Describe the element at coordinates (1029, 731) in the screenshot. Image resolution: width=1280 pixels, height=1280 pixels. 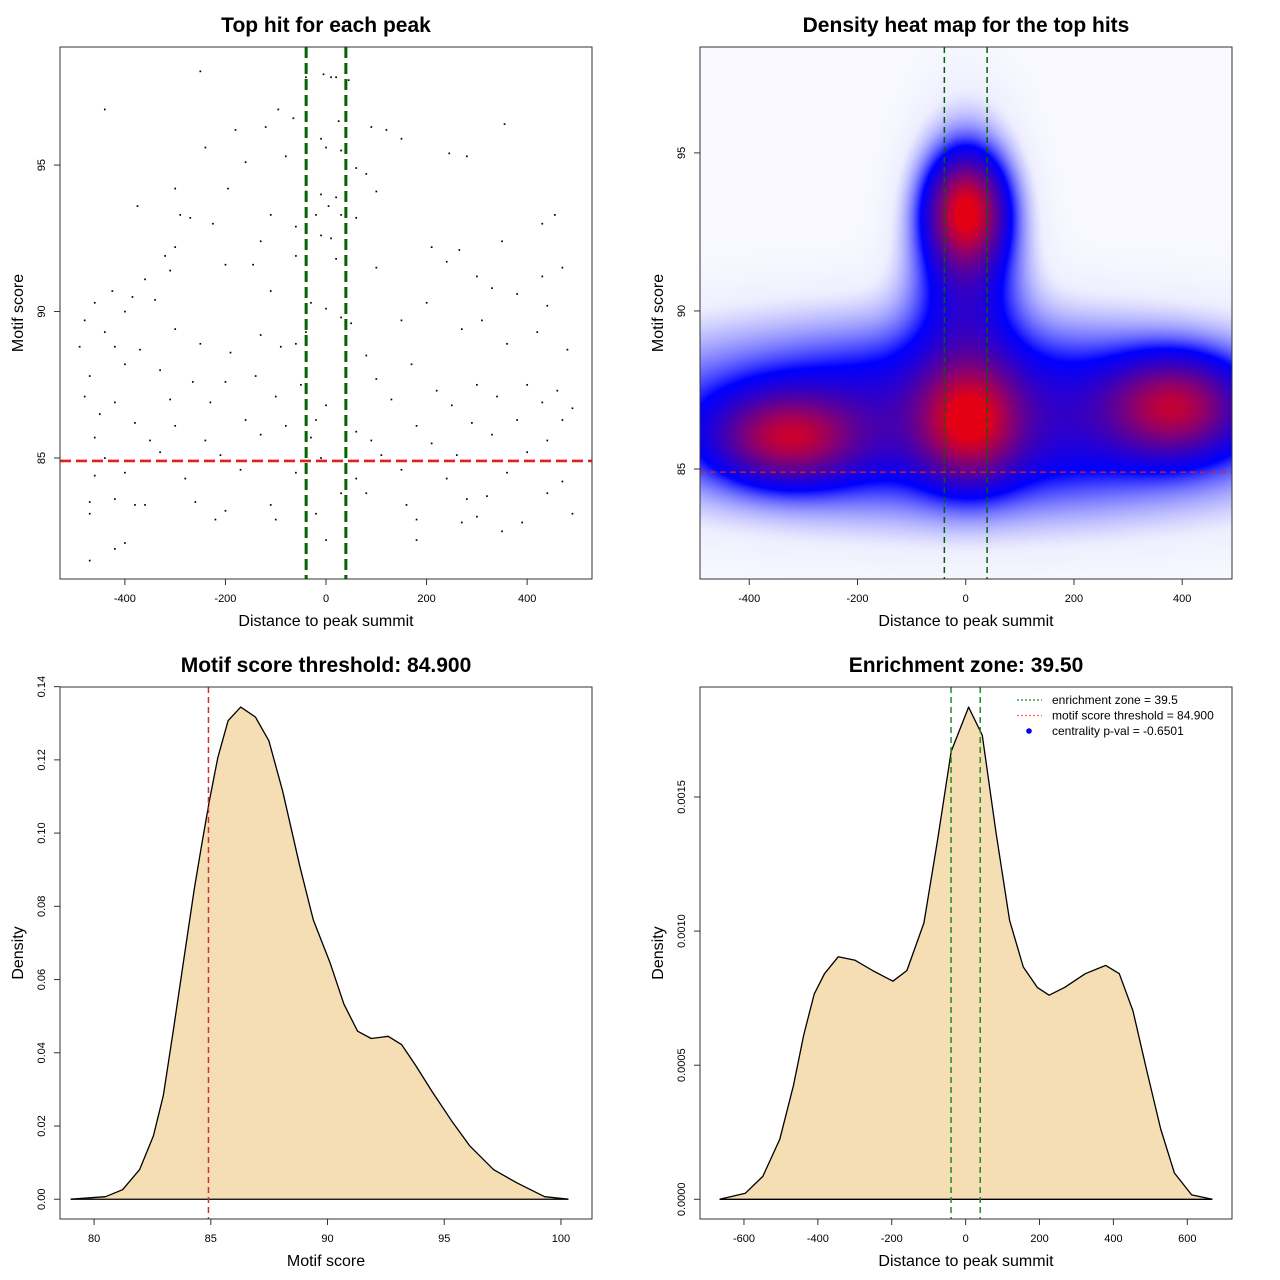
I see `legend-point-marker` at that location.